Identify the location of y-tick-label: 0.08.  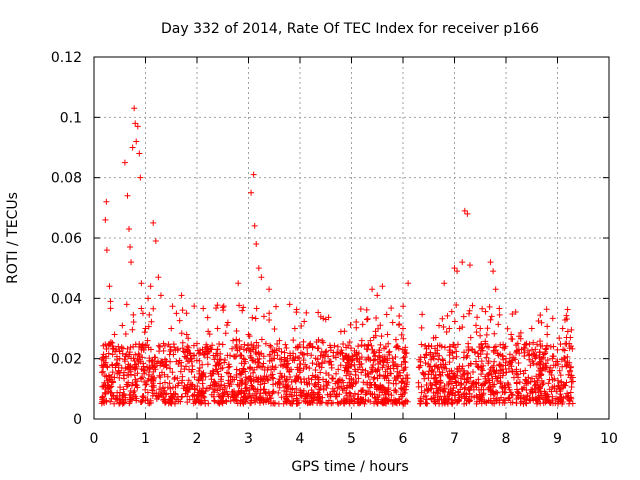
(66, 179).